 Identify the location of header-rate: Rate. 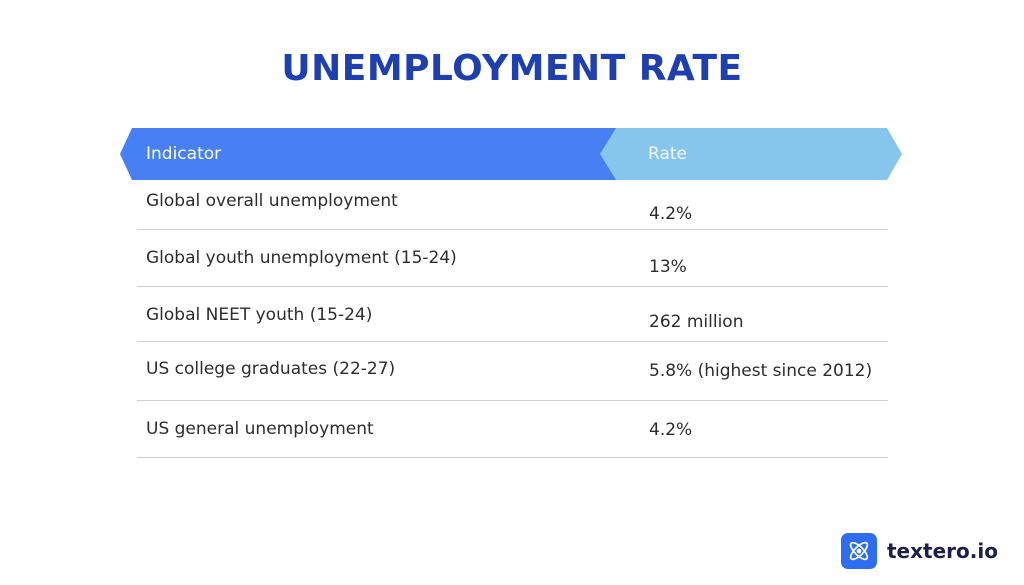
(667, 154).